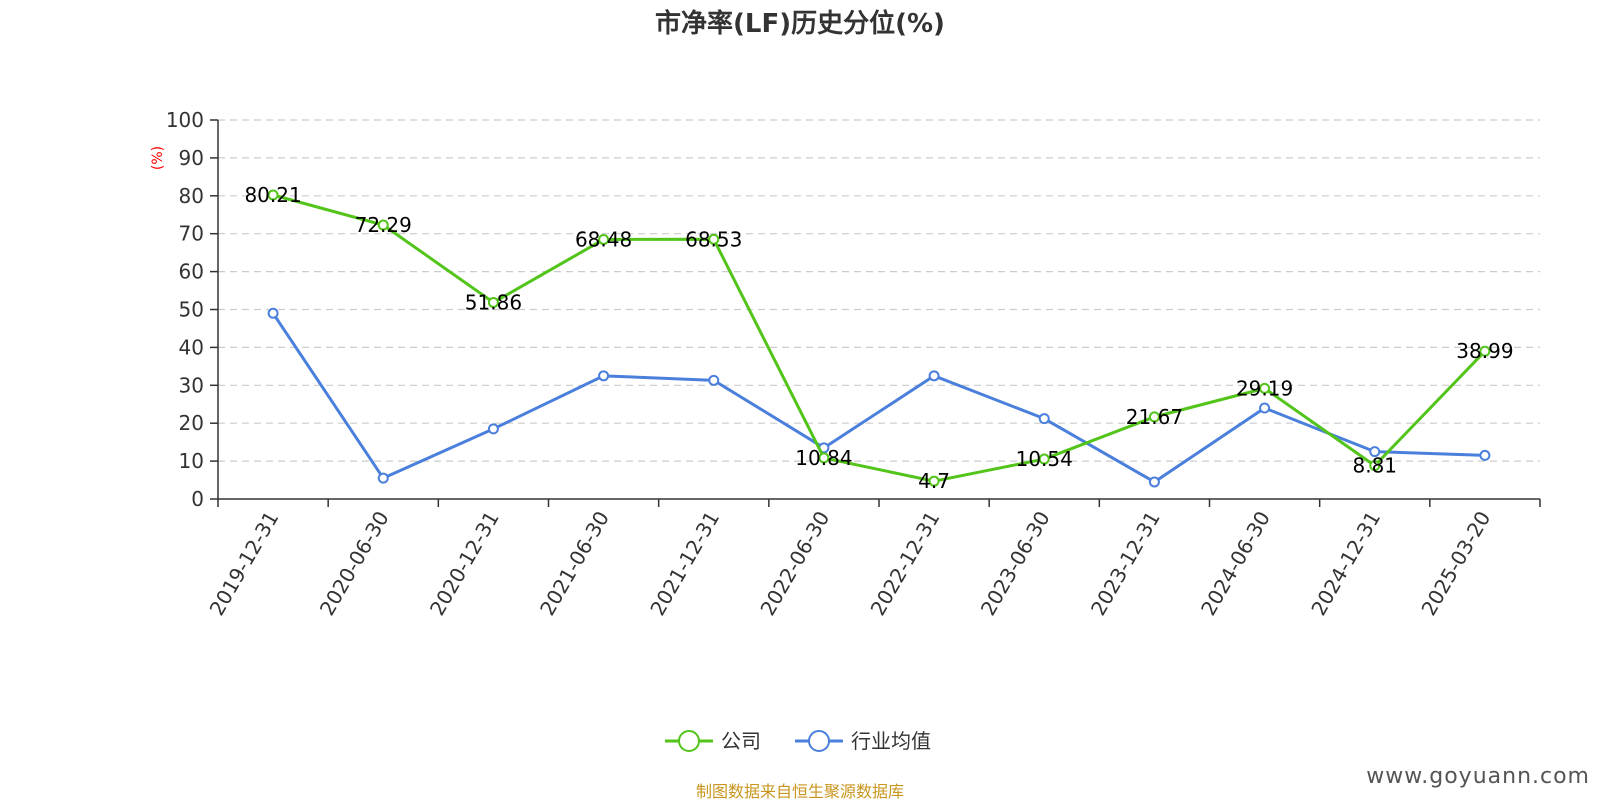 This screenshot has height=800, width=1600. I want to click on y-axis-unit: (%), so click(158, 158).